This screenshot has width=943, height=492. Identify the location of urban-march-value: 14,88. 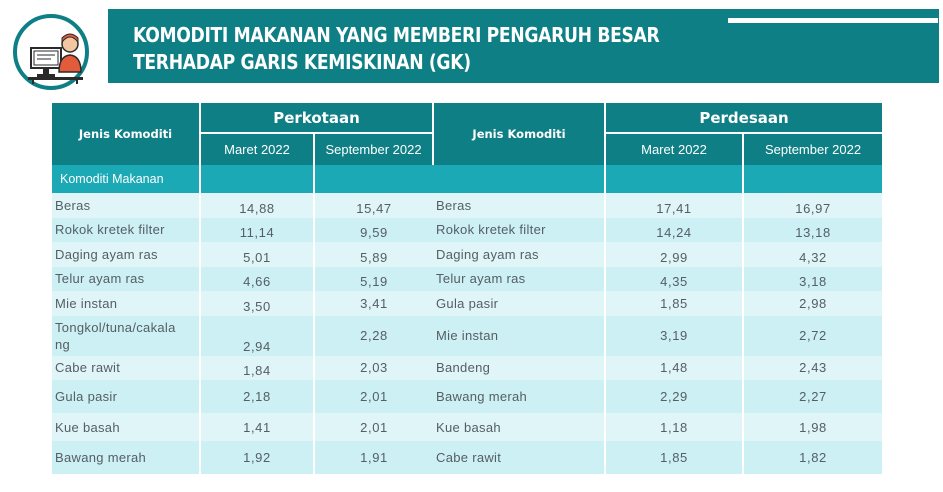
(256, 205).